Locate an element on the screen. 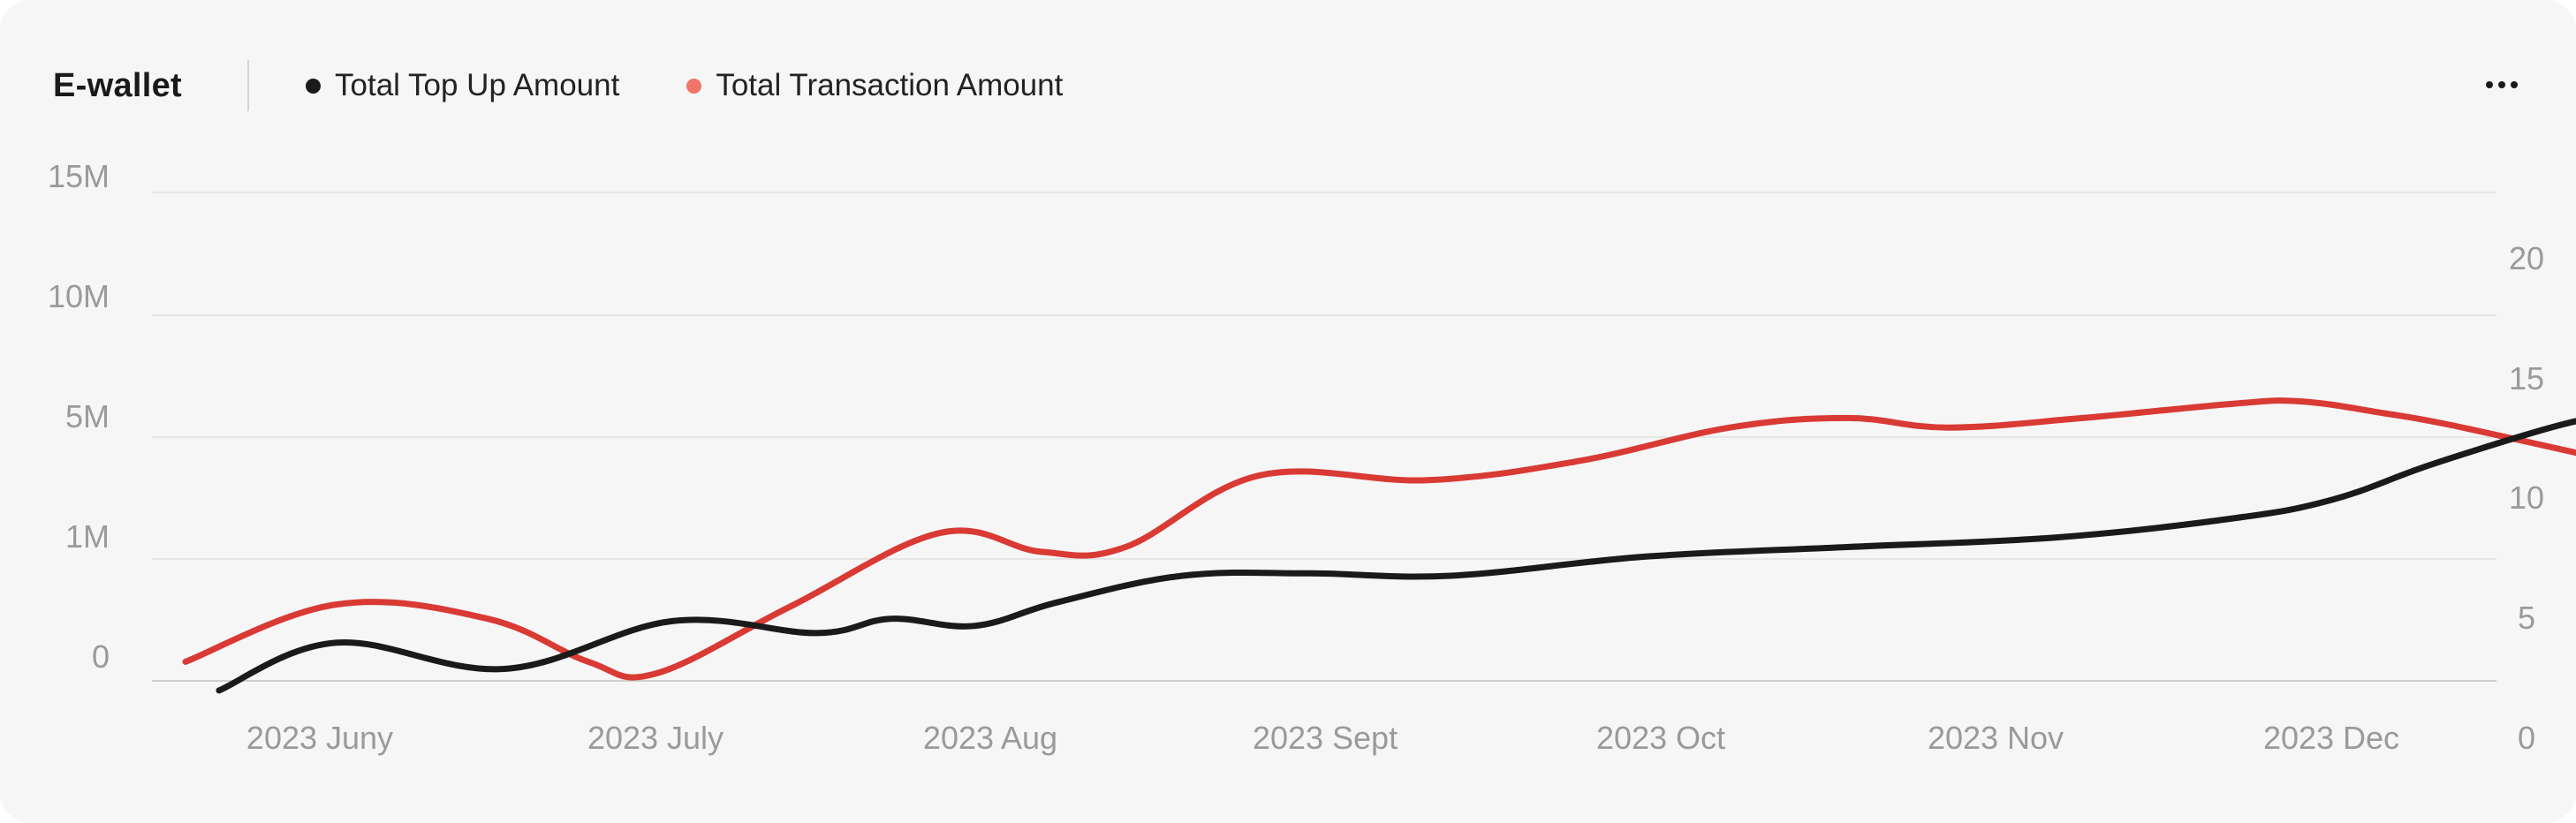 This screenshot has height=823, width=2576. y-right-tick-label: 0 is located at coordinates (2527, 738).